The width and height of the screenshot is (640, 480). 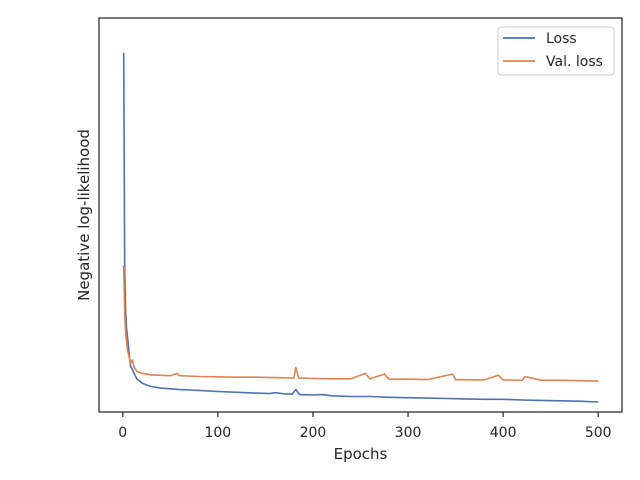 What do you see at coordinates (598, 433) in the screenshot?
I see `x-tick-label: 500` at bounding box center [598, 433].